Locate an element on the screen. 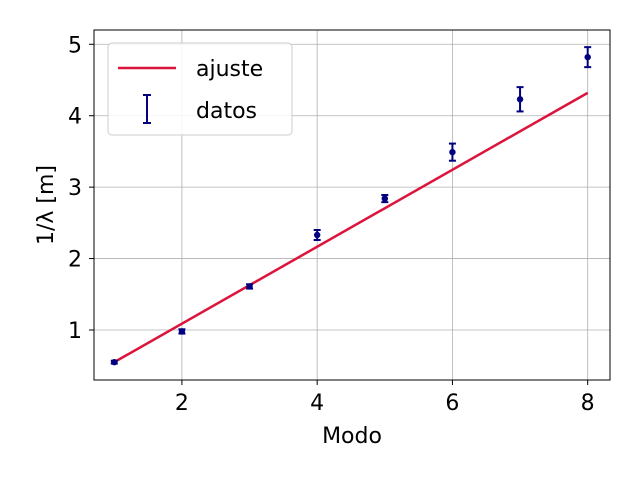 The image size is (640, 480). y-tick-label: 3 is located at coordinates (75, 188).